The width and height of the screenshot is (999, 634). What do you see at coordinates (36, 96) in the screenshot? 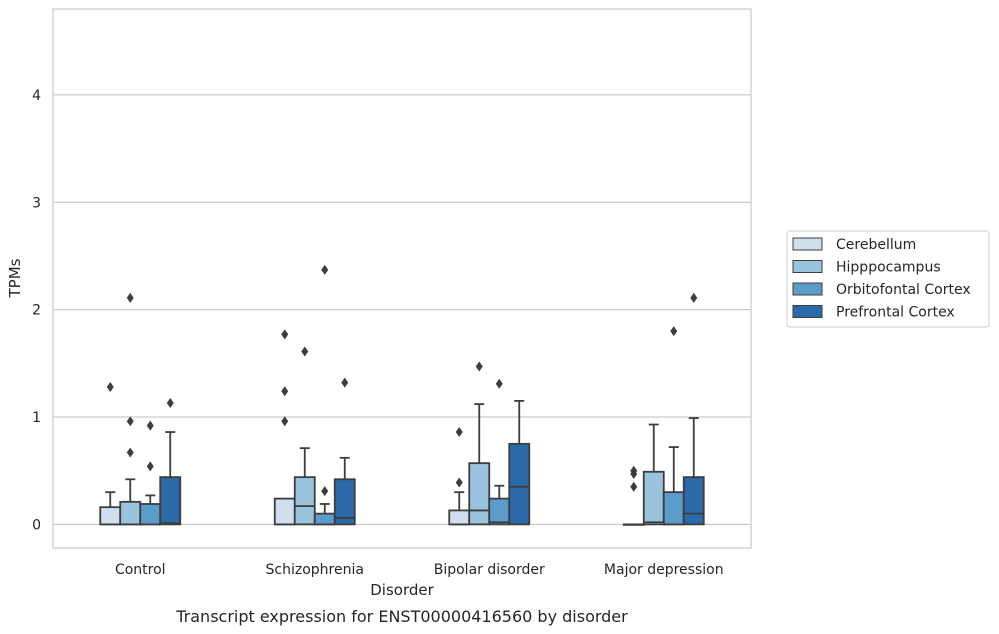
I see `y-tick-label: 4` at bounding box center [36, 96].